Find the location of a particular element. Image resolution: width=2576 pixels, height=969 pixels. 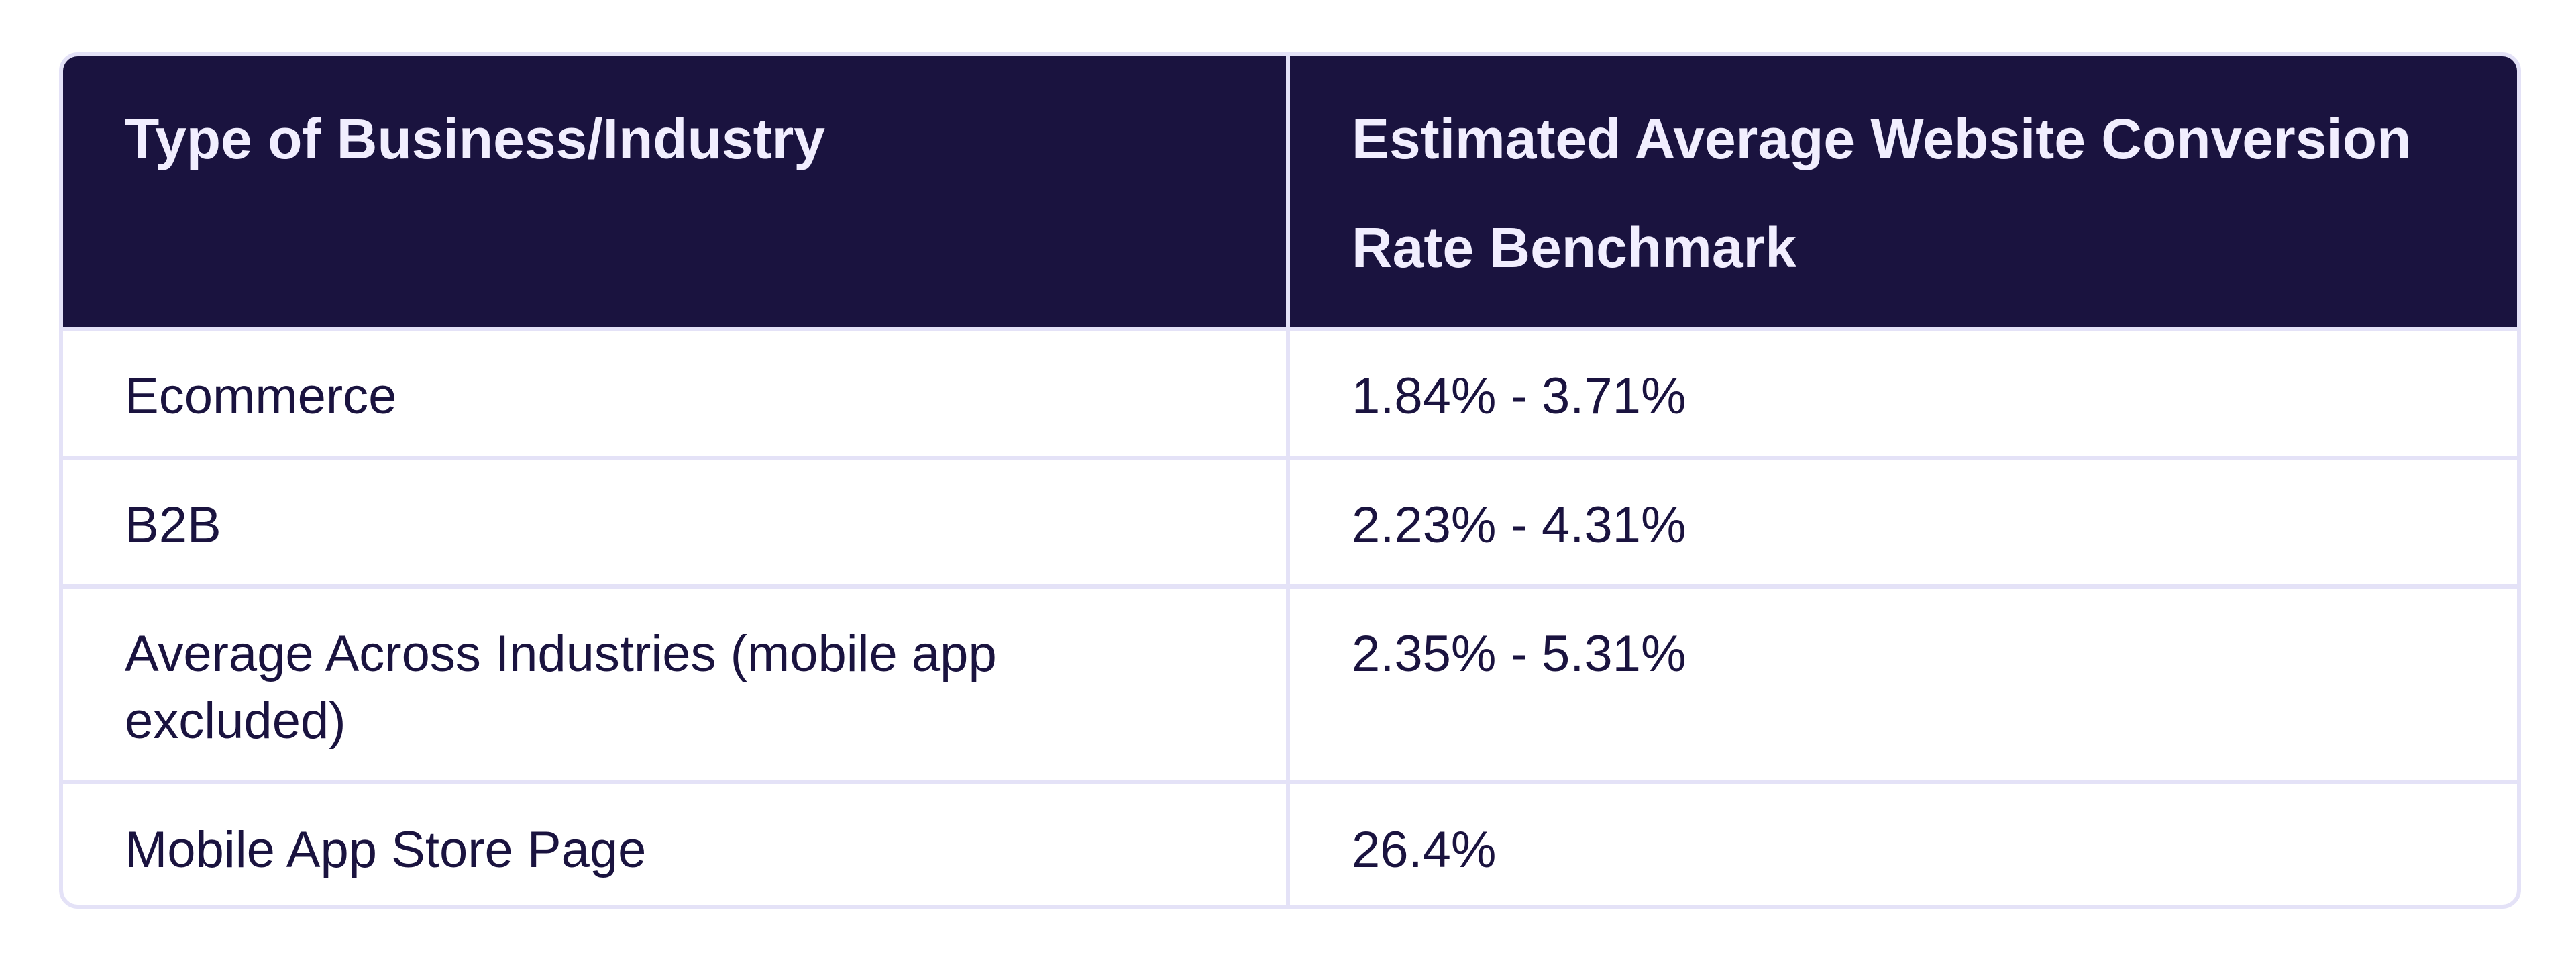

cell-rate: 2.23% - 4.31% is located at coordinates (1901, 521).